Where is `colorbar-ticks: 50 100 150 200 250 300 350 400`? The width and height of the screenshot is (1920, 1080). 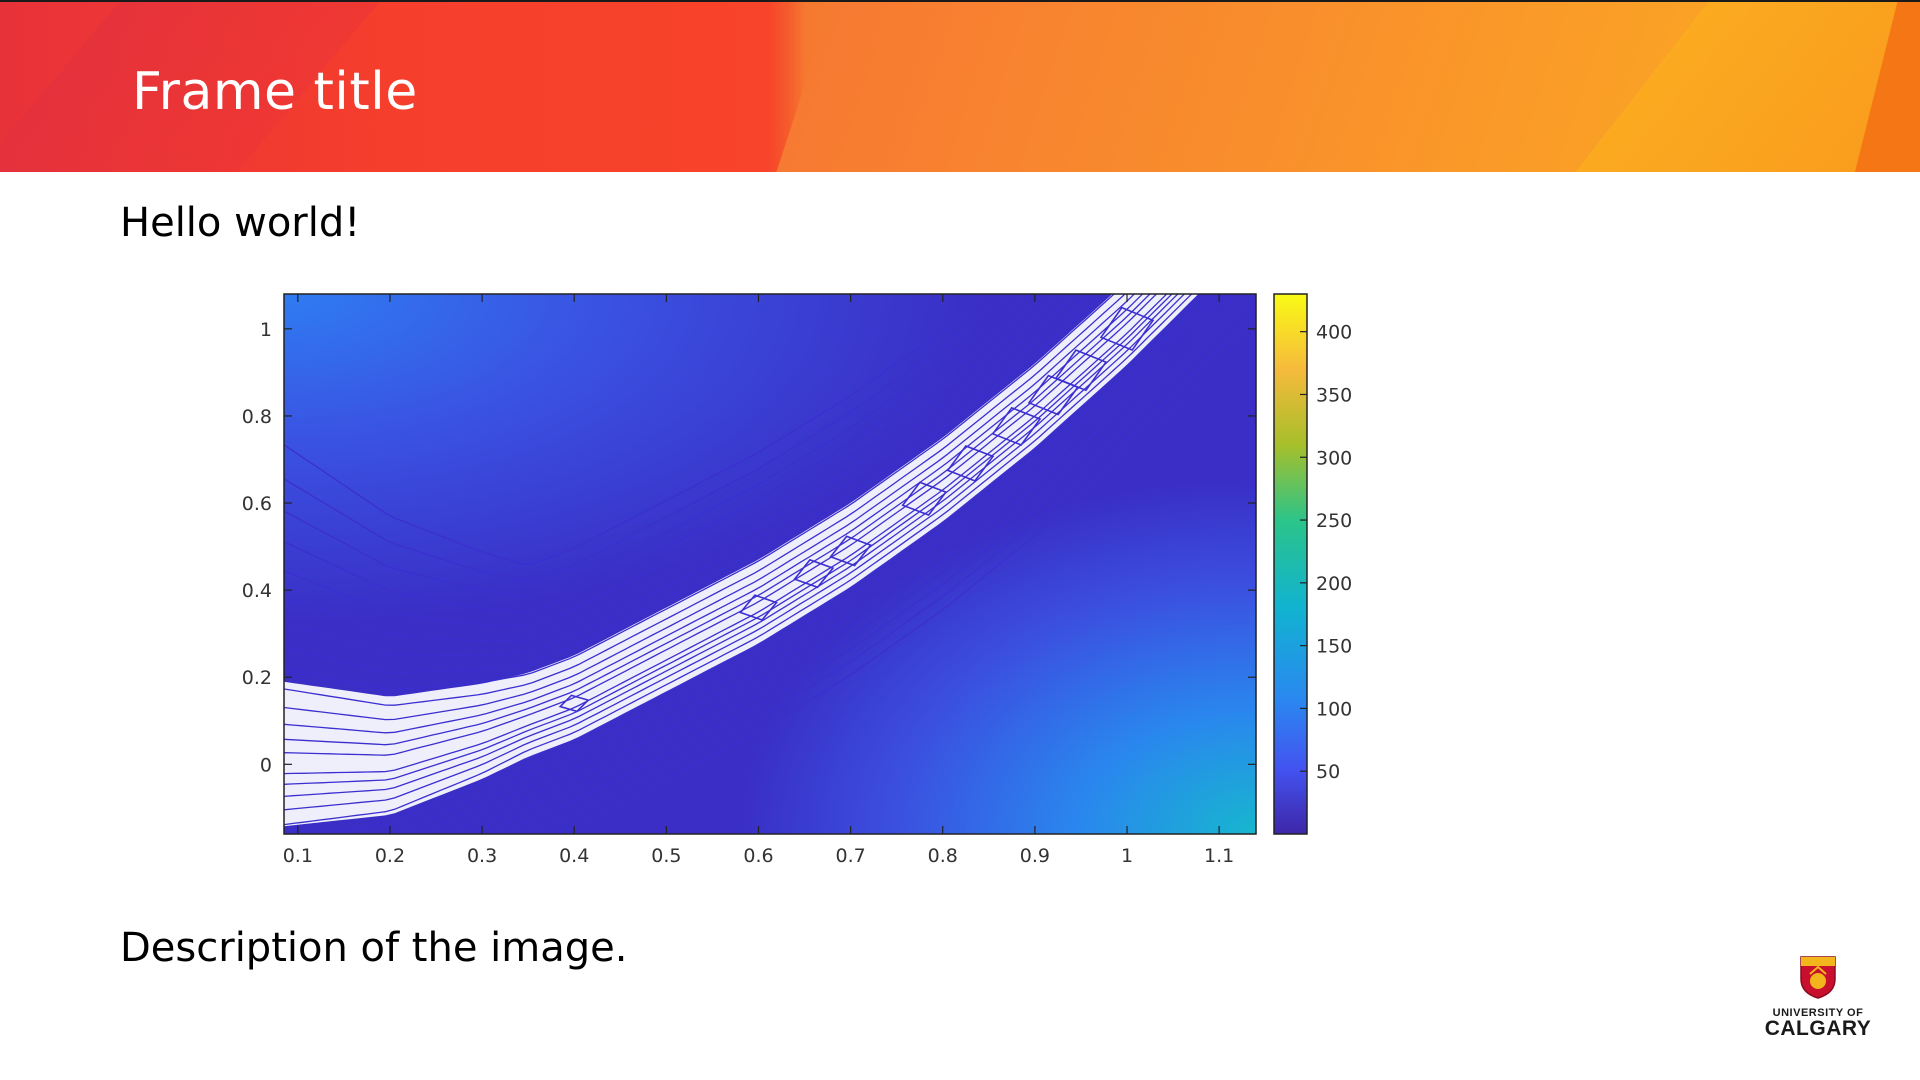
colorbar-ticks: 50 100 150 200 250 300 350 400 is located at coordinates (1326, 552).